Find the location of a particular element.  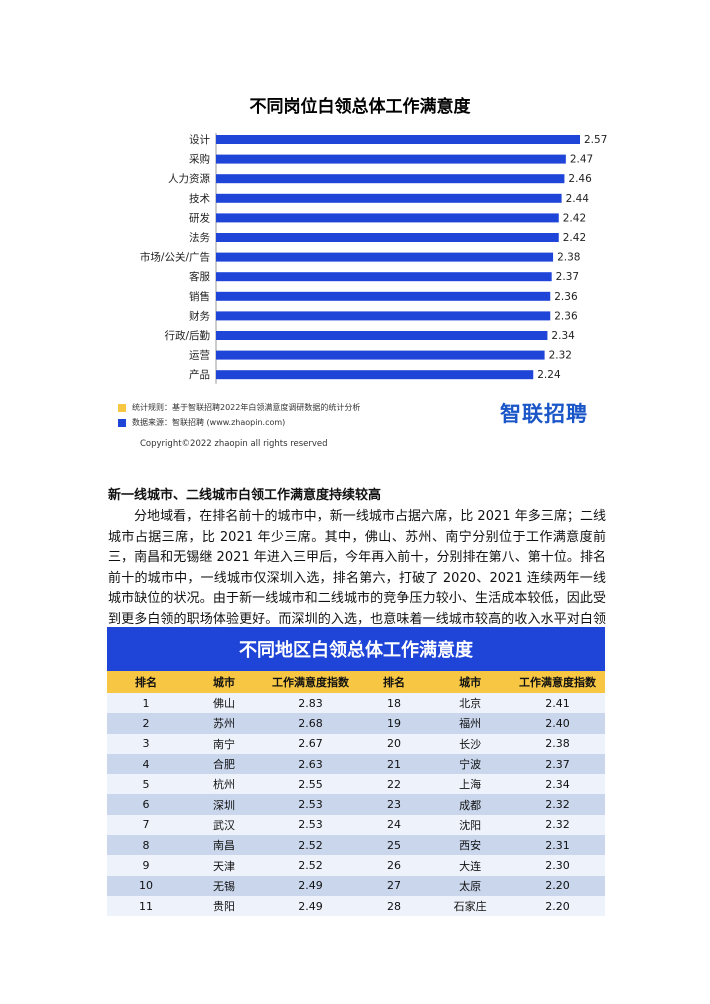

category-label: 市场/公关/广告 is located at coordinates (175, 257).